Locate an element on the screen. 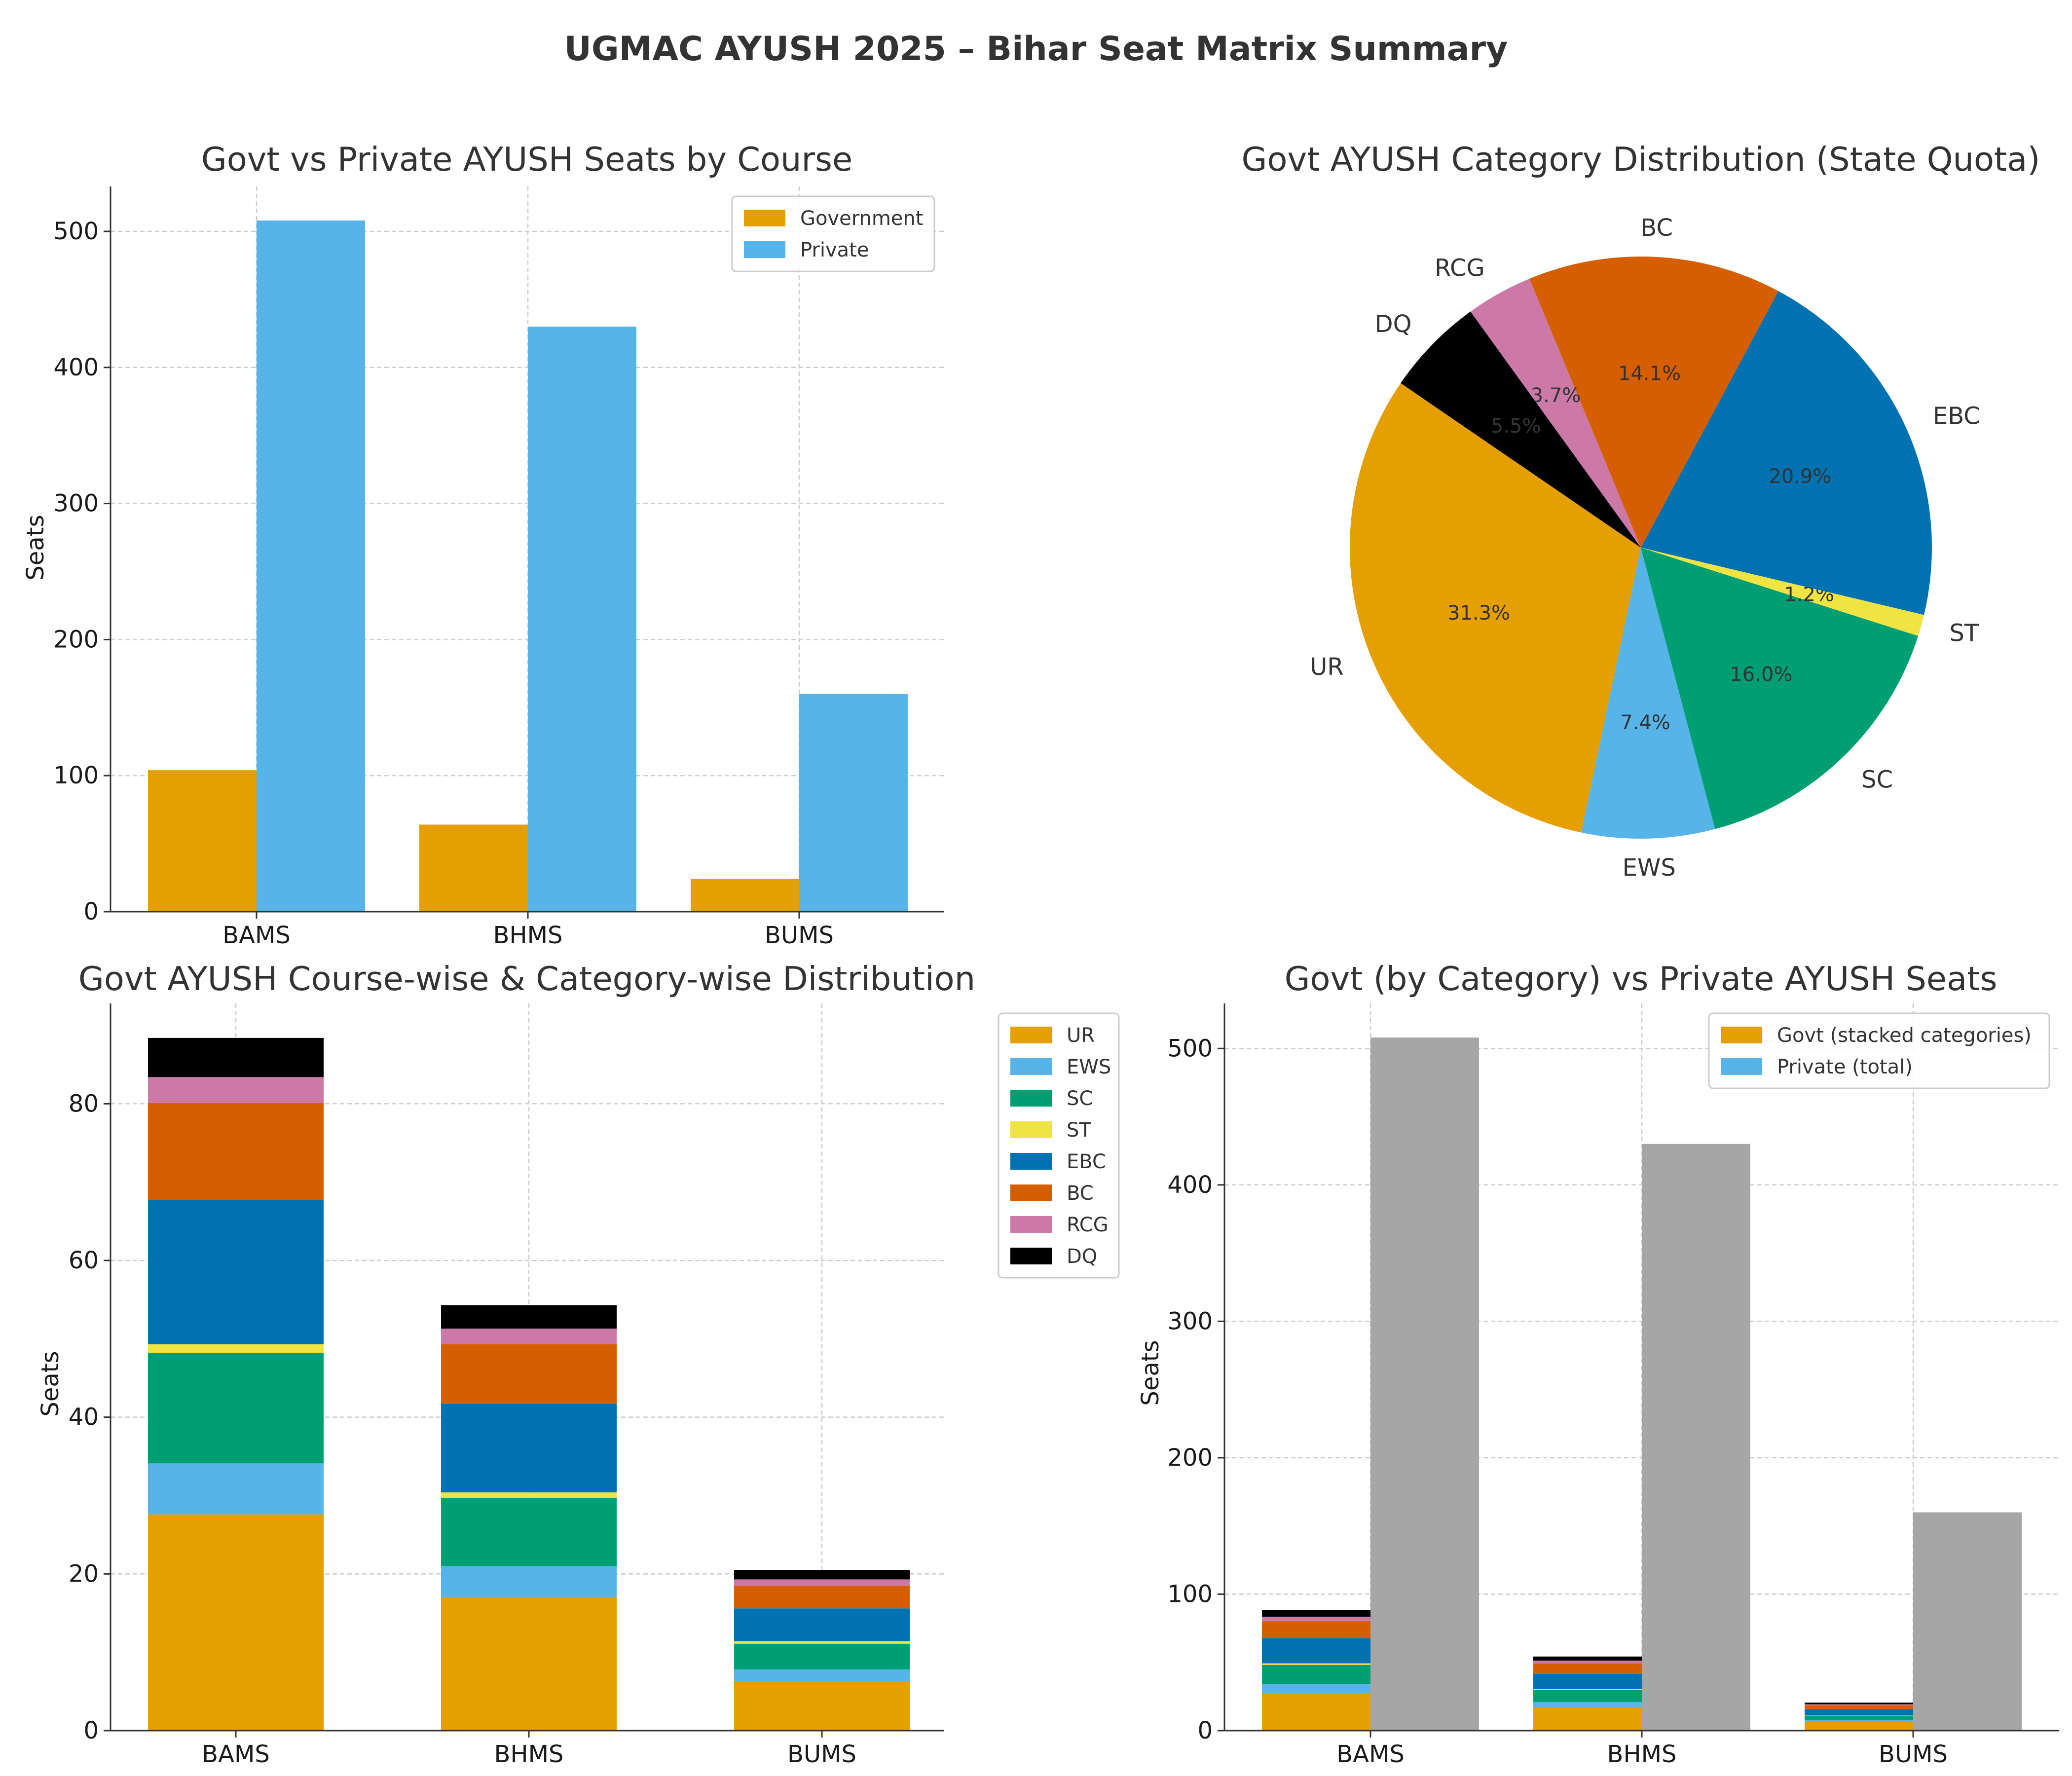 The height and width of the screenshot is (1776, 2072). y-tick-label: 60 is located at coordinates (84, 1261).